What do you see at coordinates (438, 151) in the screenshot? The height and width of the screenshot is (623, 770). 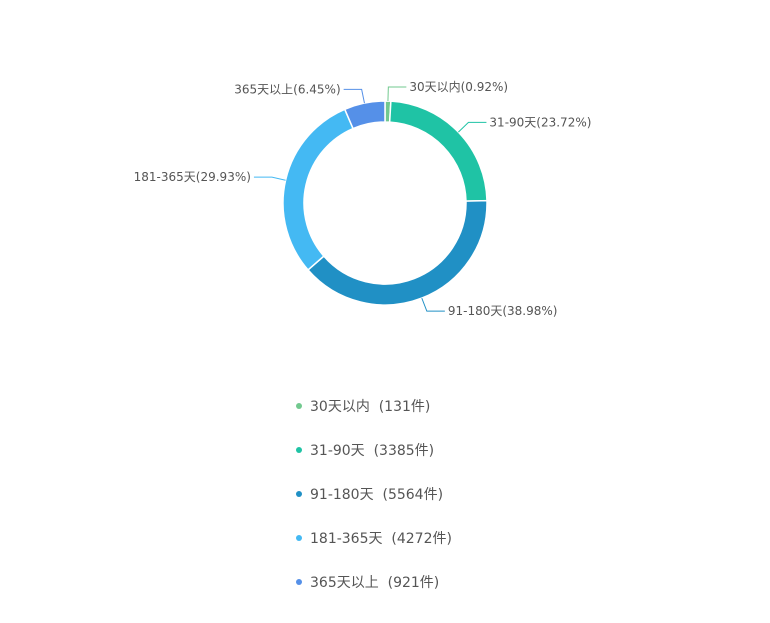 I see `donut-slice-31-90days` at bounding box center [438, 151].